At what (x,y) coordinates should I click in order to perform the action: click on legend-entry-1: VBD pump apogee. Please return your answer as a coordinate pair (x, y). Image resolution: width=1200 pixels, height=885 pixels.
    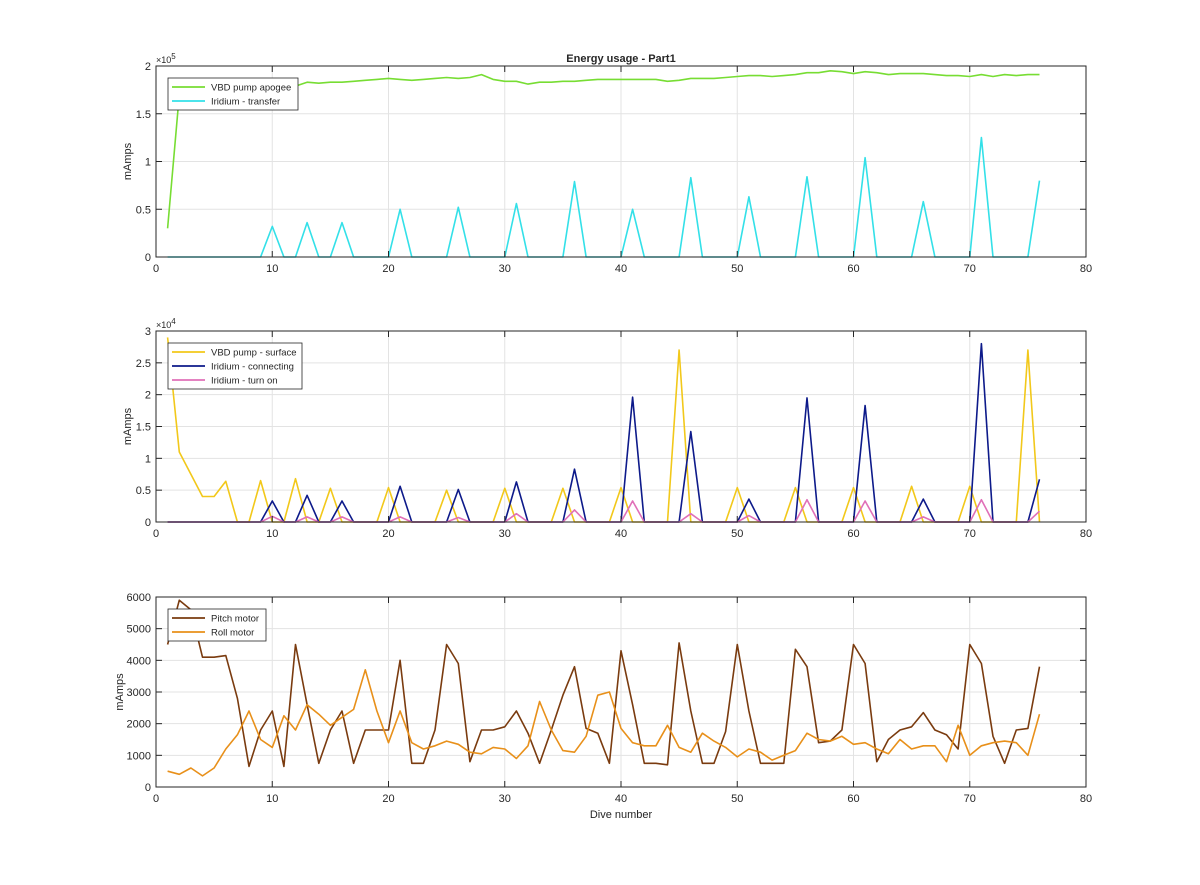
    Looking at the image, I should click on (251, 88).